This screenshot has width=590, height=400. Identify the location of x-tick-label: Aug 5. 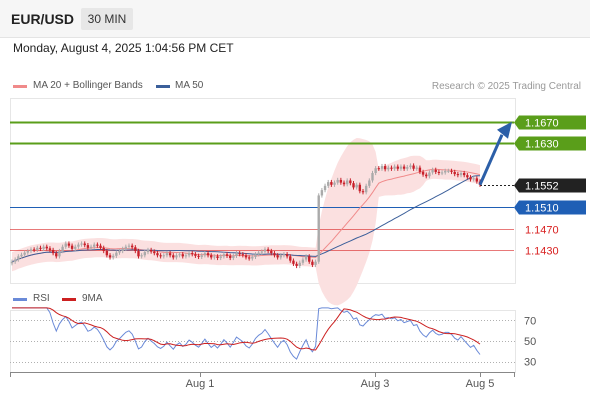
(480, 384).